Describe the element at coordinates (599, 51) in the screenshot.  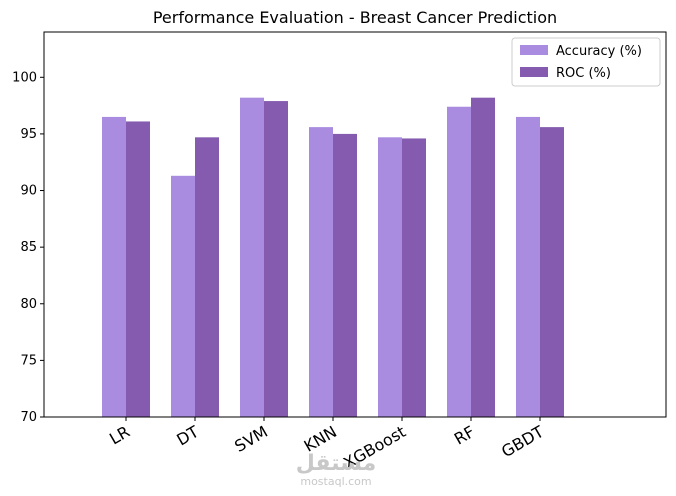
I see `legend-label: Accuracy (%)` at that location.